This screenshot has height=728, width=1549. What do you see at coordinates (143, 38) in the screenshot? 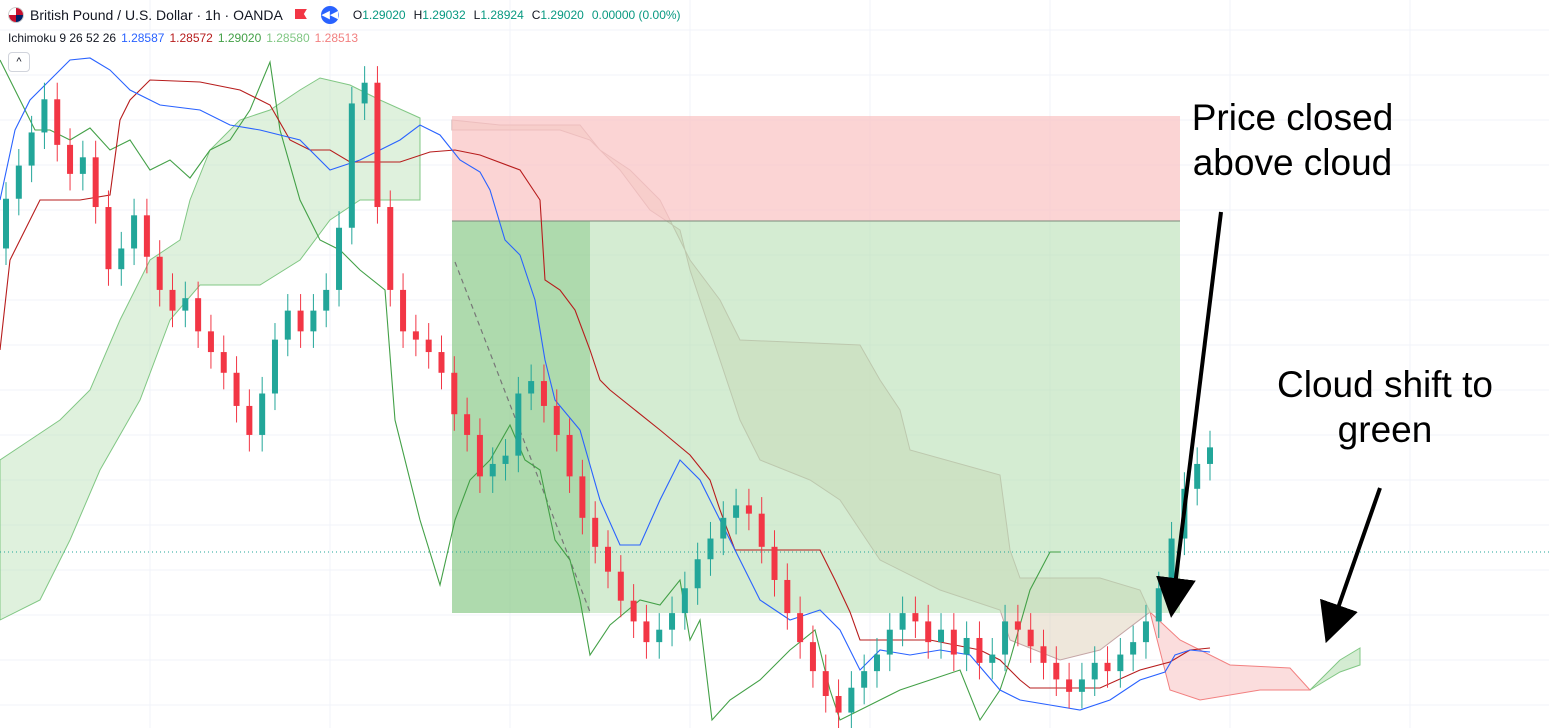
I see `indicator-value-tenkan: 1.28587` at bounding box center [143, 38].